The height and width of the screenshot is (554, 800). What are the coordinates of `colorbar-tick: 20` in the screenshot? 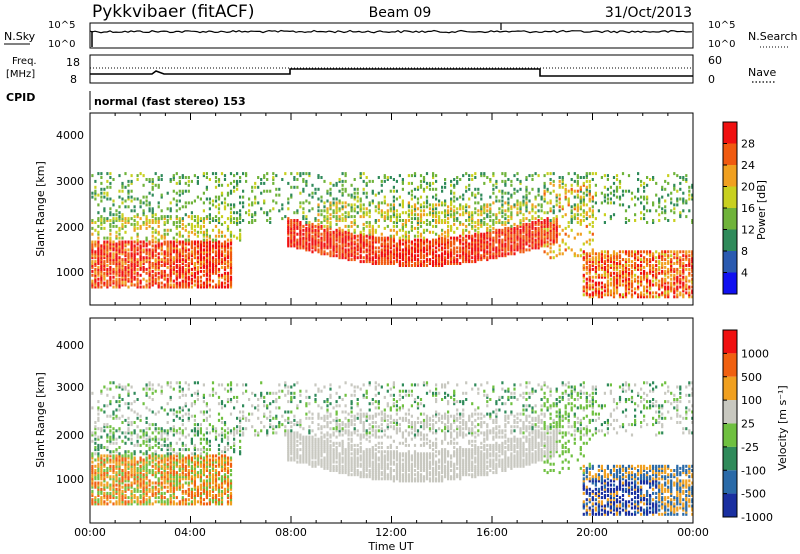 It's located at (748, 187).